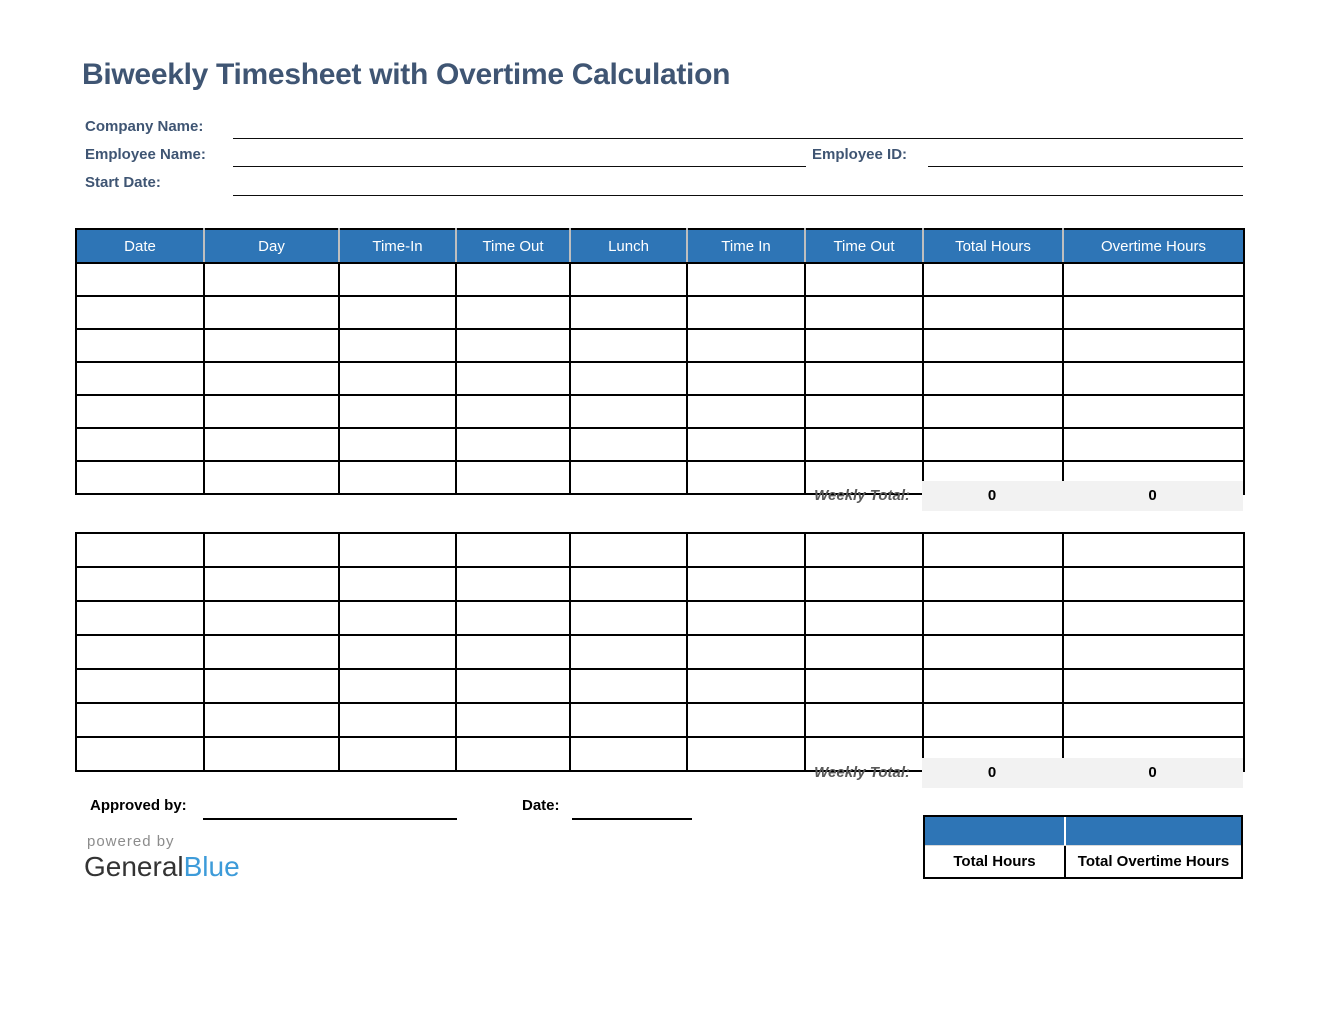  Describe the element at coordinates (1085, 166) in the screenshot. I see `employee-id-input-line` at that location.